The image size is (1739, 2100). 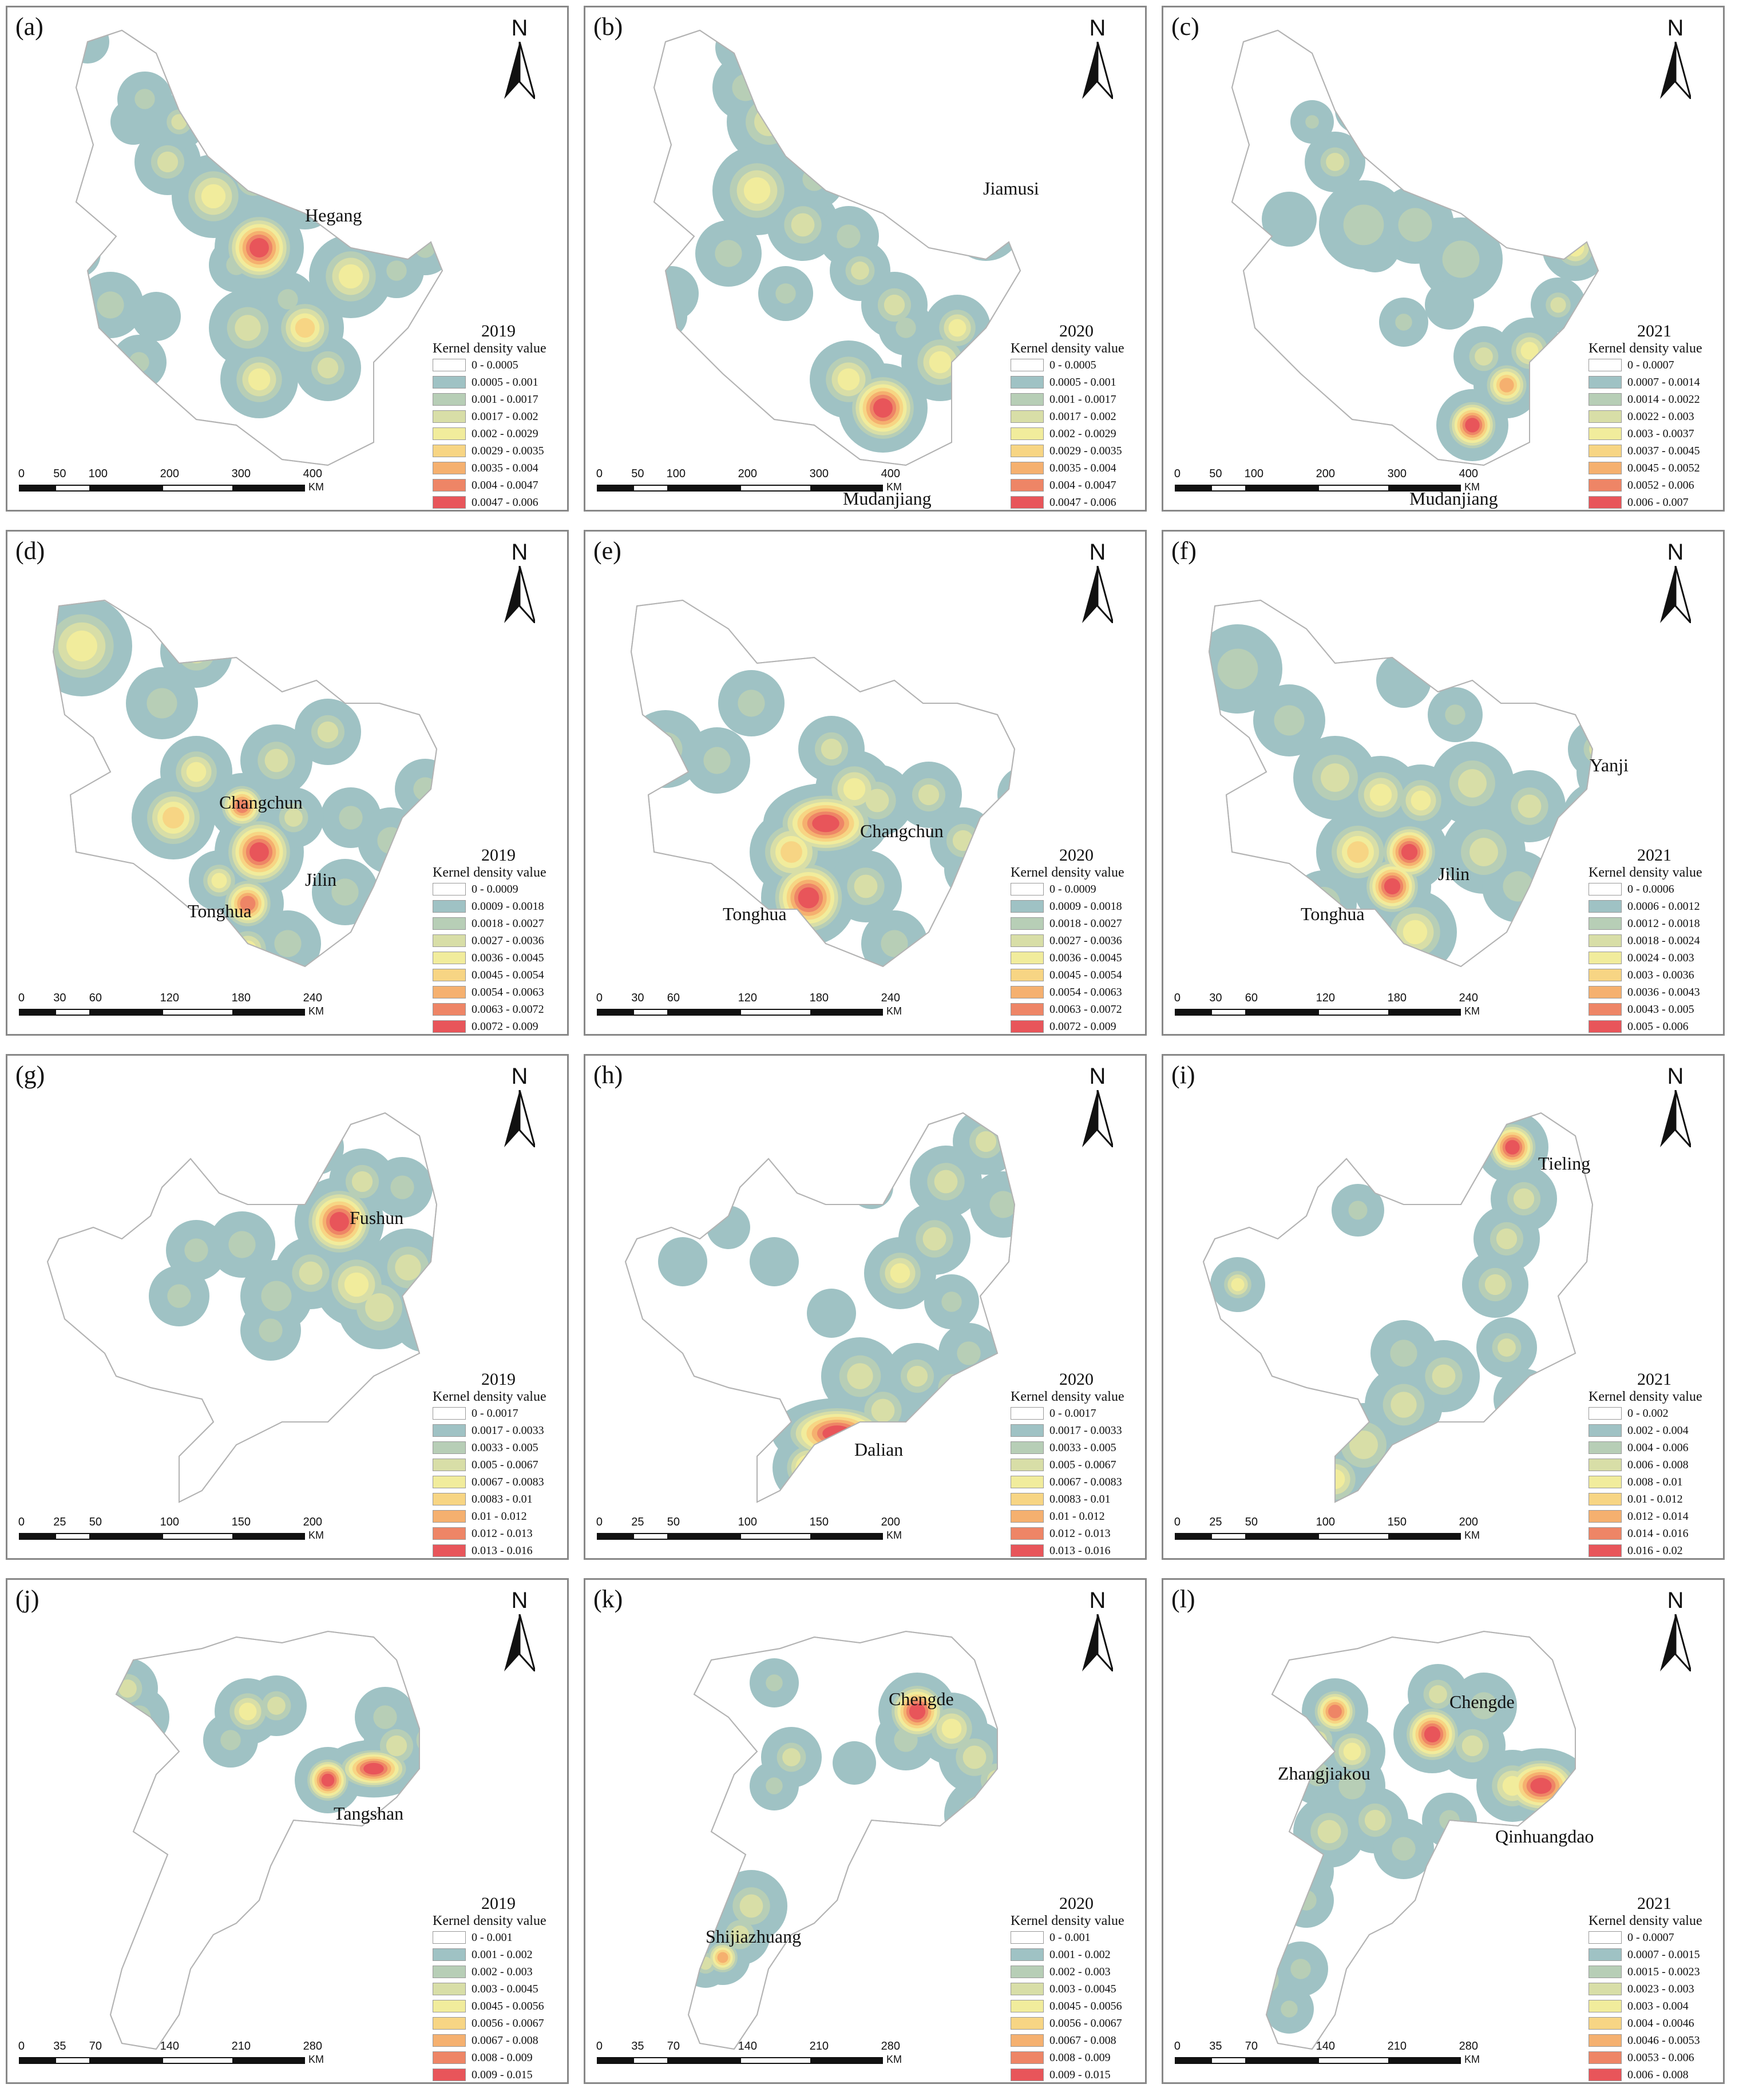 I want to click on legend-year: 2021, so click(x=1654, y=856).